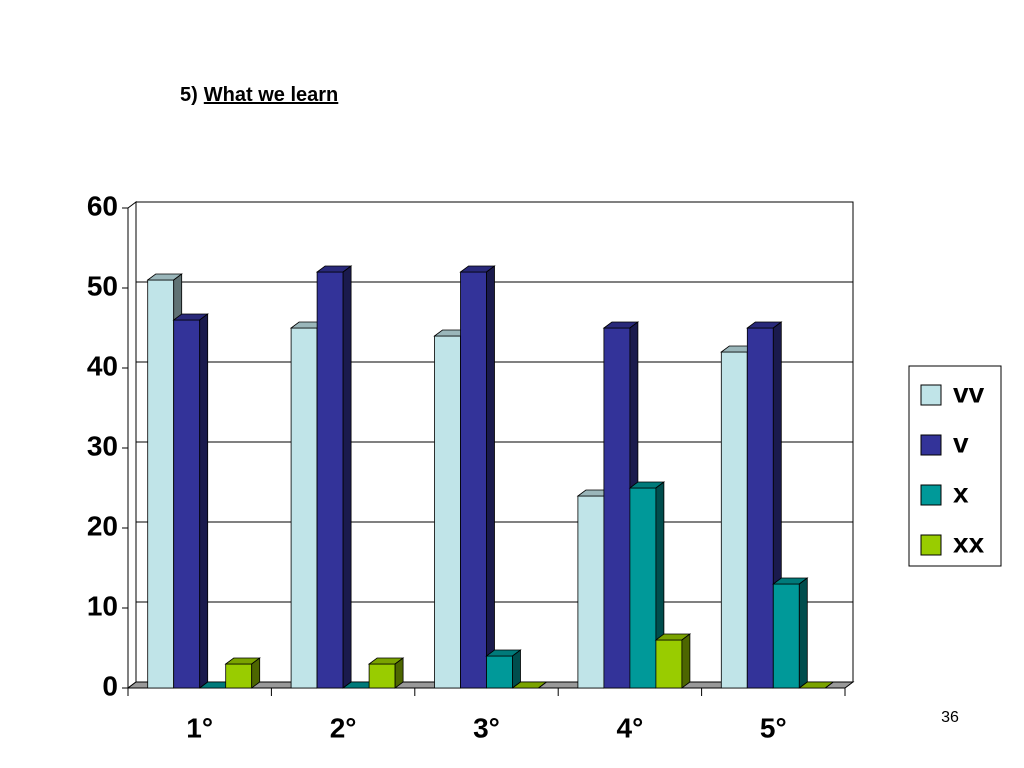 The height and width of the screenshot is (768, 1024). What do you see at coordinates (961, 442) in the screenshot?
I see `legend-label: v` at bounding box center [961, 442].